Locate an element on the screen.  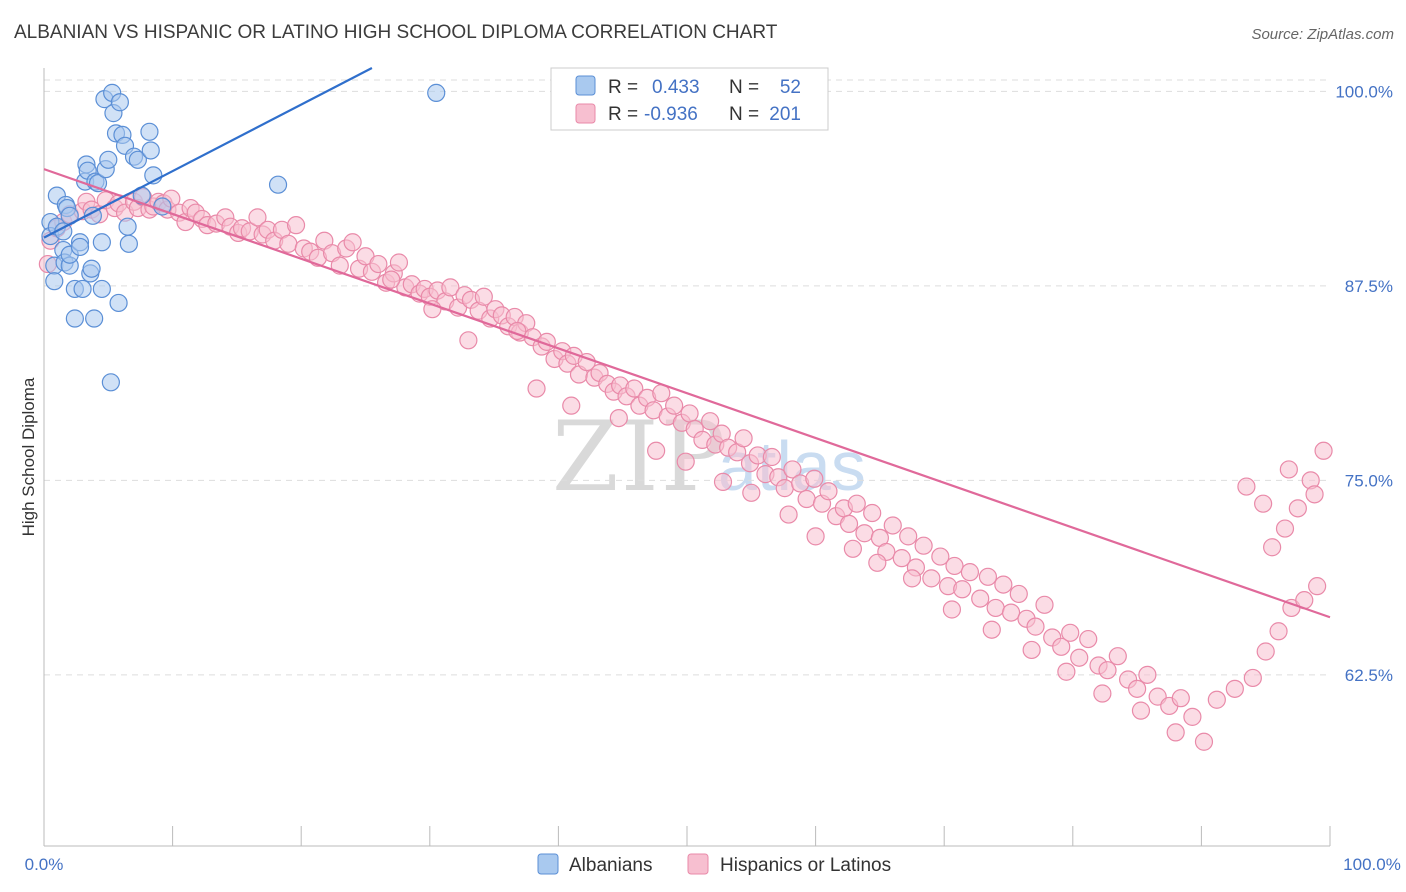
legend-n-label-hispanics: N = is located at coordinates (744, 114).